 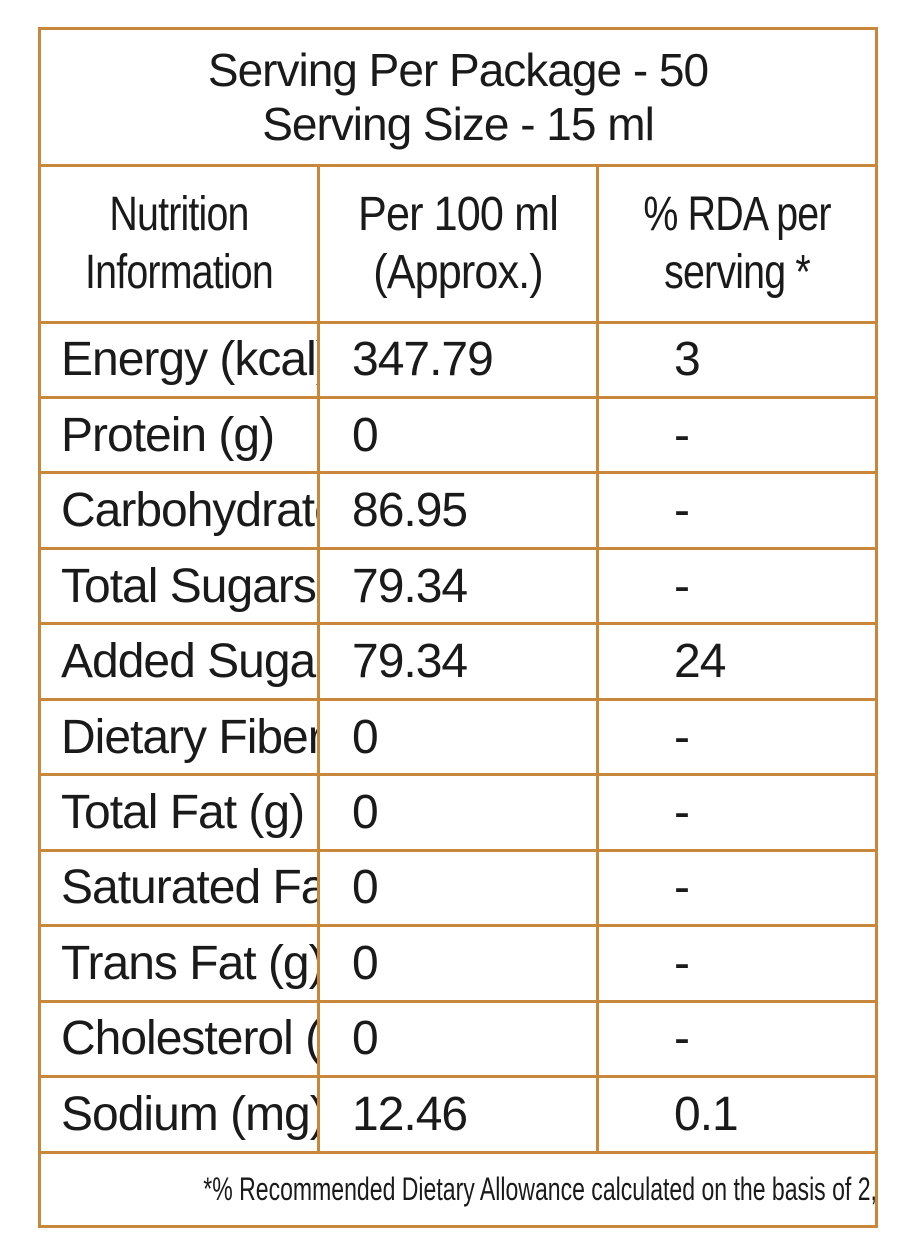 What do you see at coordinates (737, 661) in the screenshot?
I see `rda-percent: 24` at bounding box center [737, 661].